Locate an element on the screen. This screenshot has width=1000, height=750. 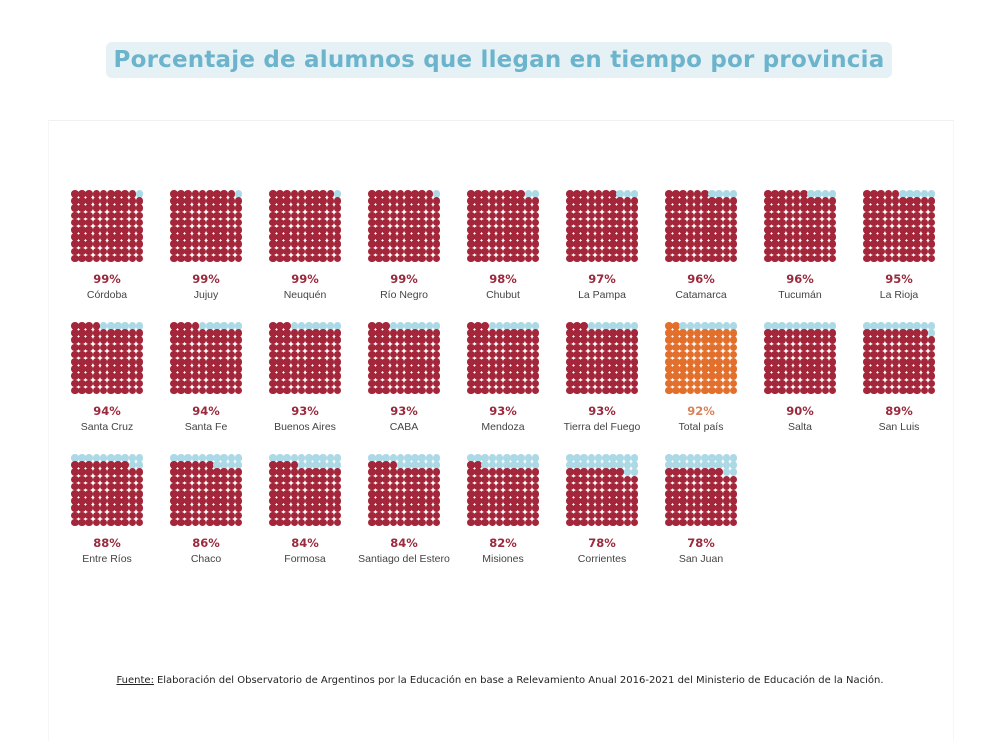
percent-label: 97% is located at coordinates (602, 279).